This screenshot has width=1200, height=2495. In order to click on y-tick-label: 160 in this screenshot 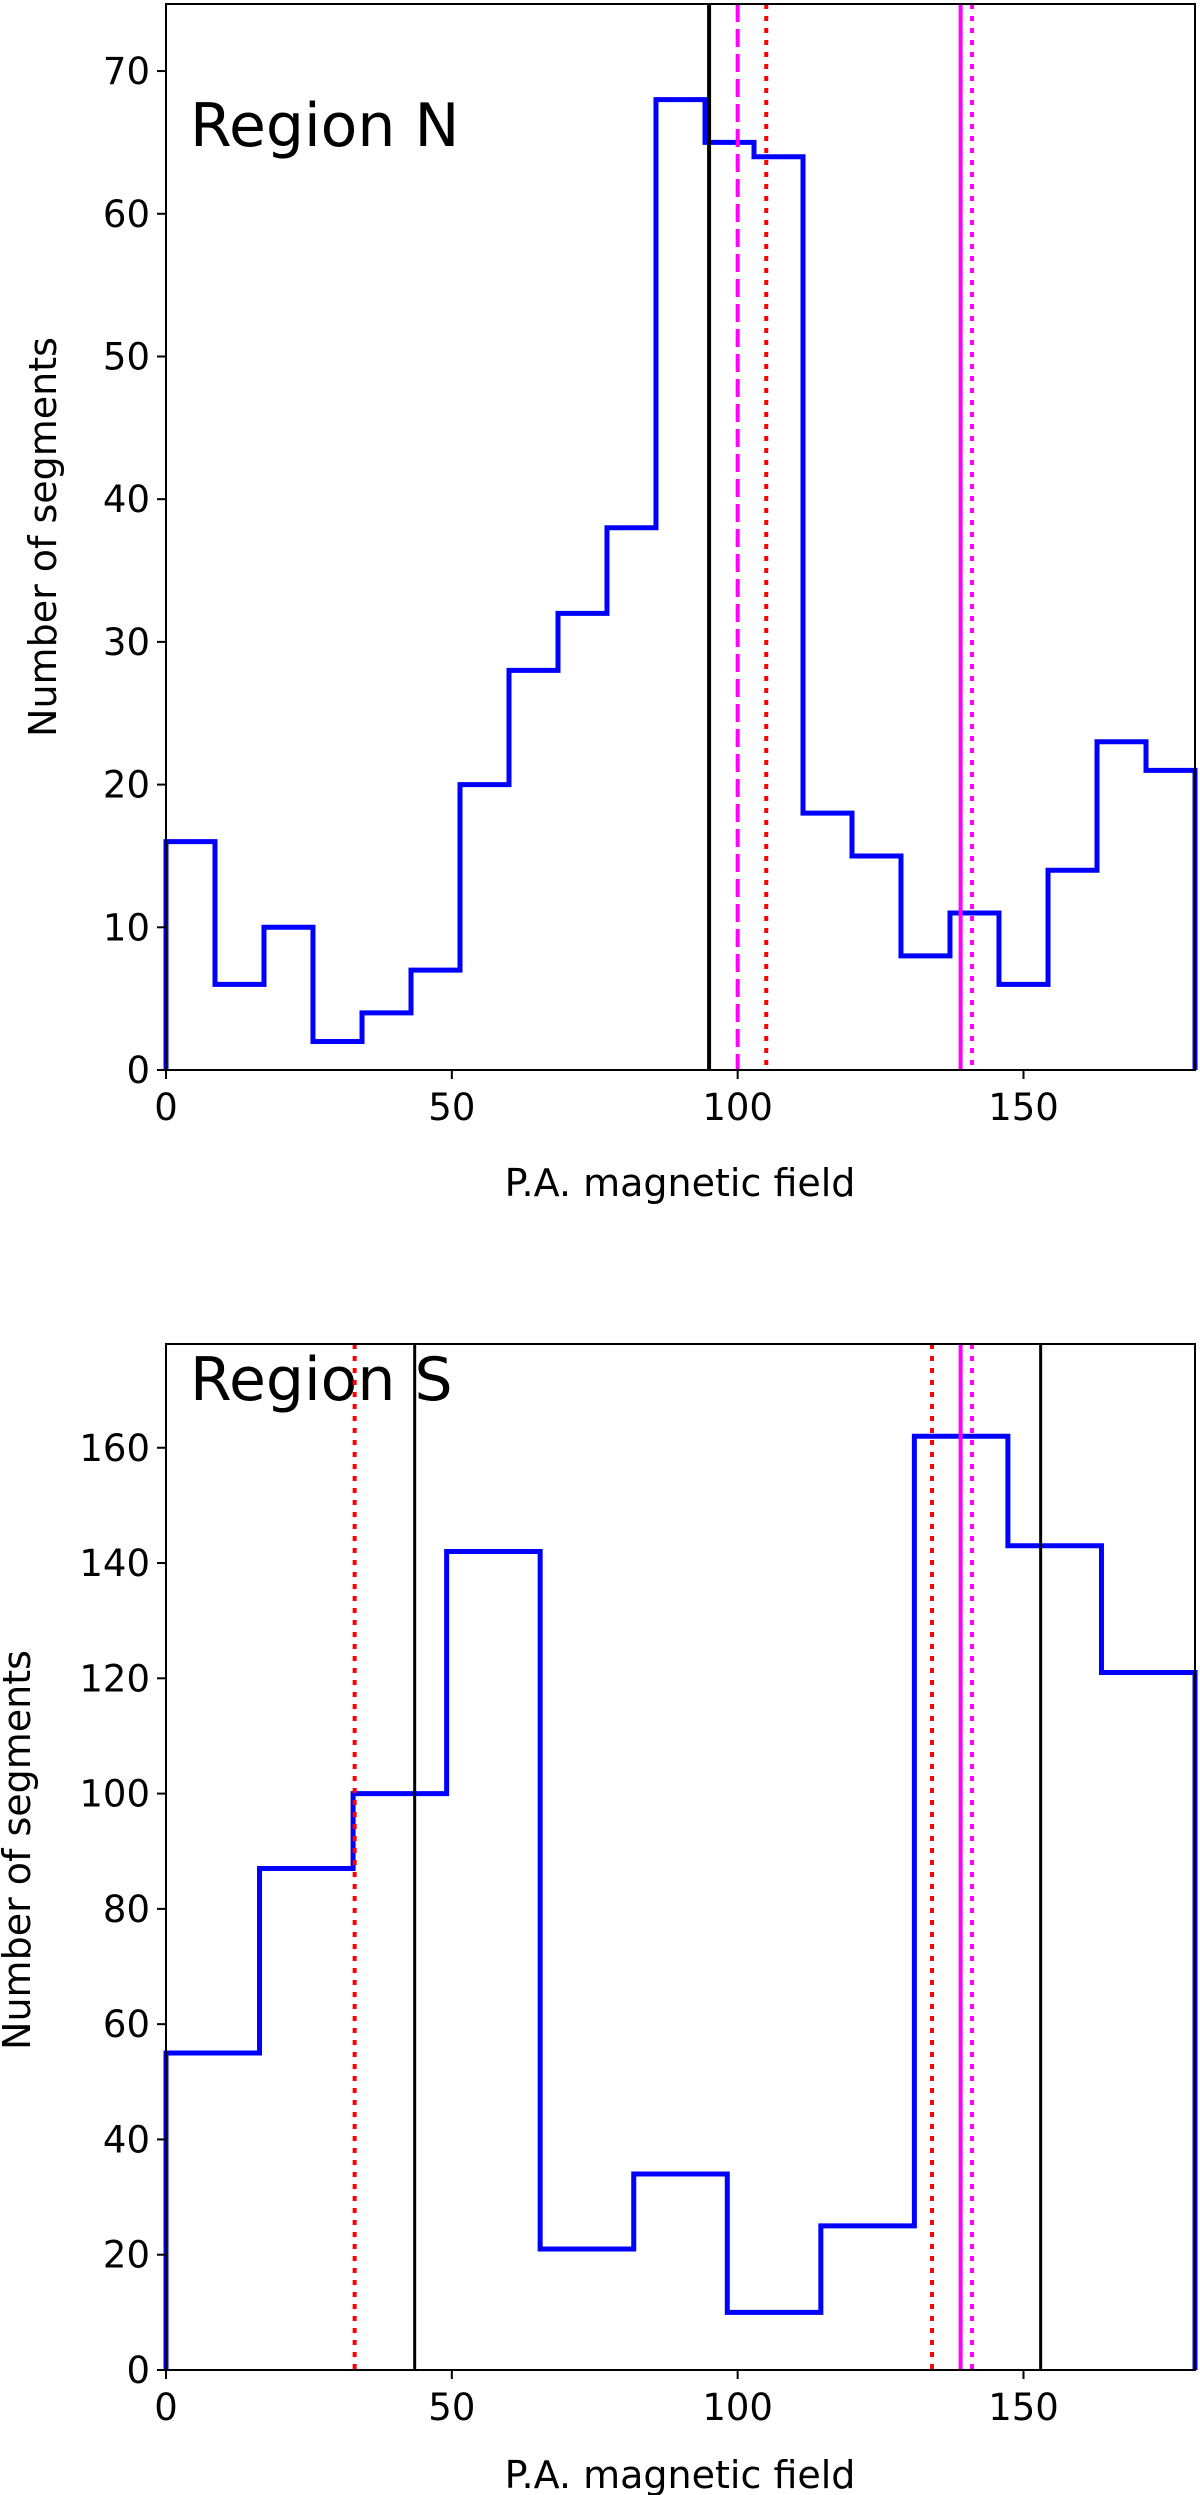, I will do `click(114, 1448)`.